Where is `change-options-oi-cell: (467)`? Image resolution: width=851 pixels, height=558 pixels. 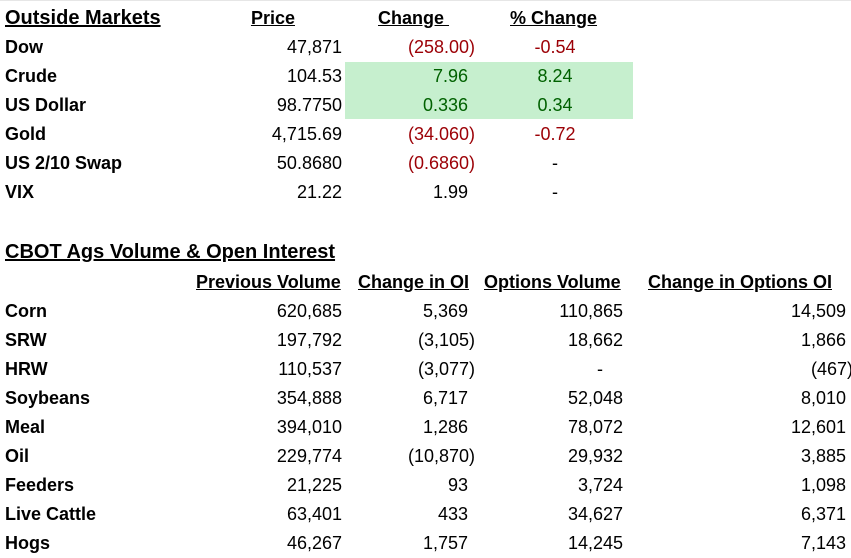
change-options-oi-cell: (467) is located at coordinates (830, 369).